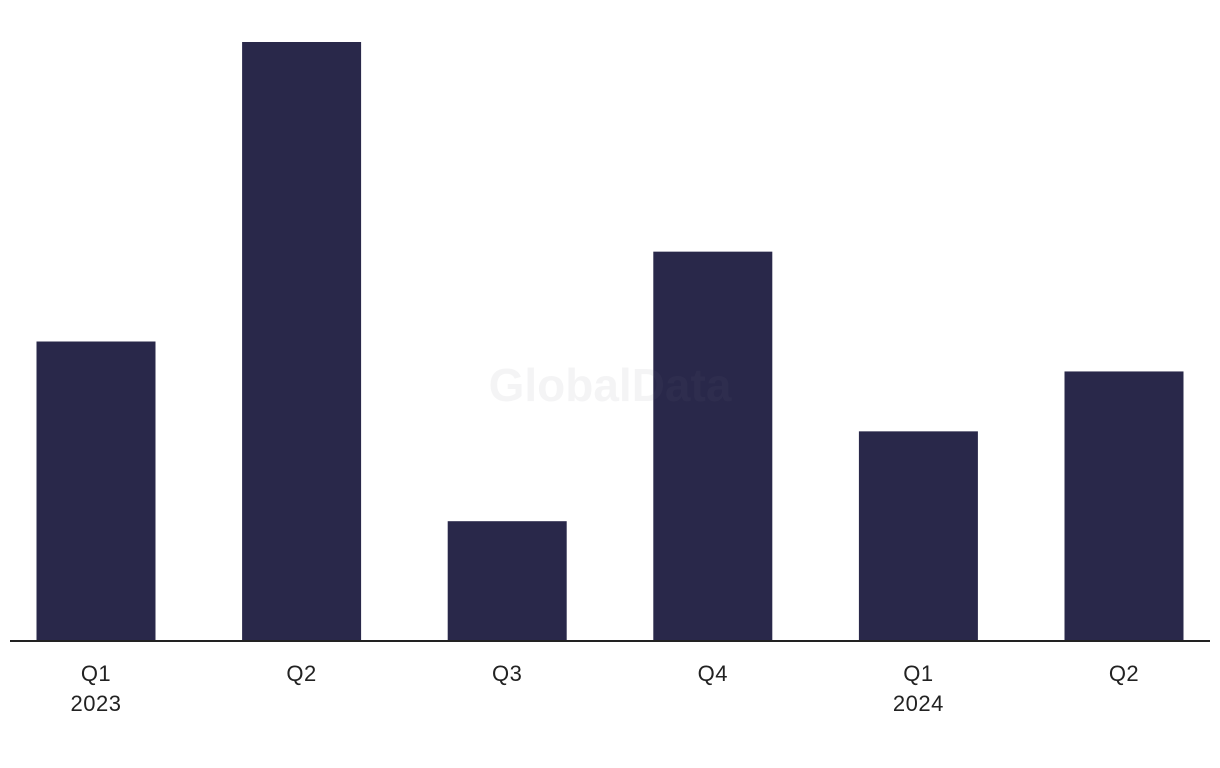 The image size is (1220, 768). What do you see at coordinates (712, 673) in the screenshot?
I see `x-tick-label: Q4` at bounding box center [712, 673].